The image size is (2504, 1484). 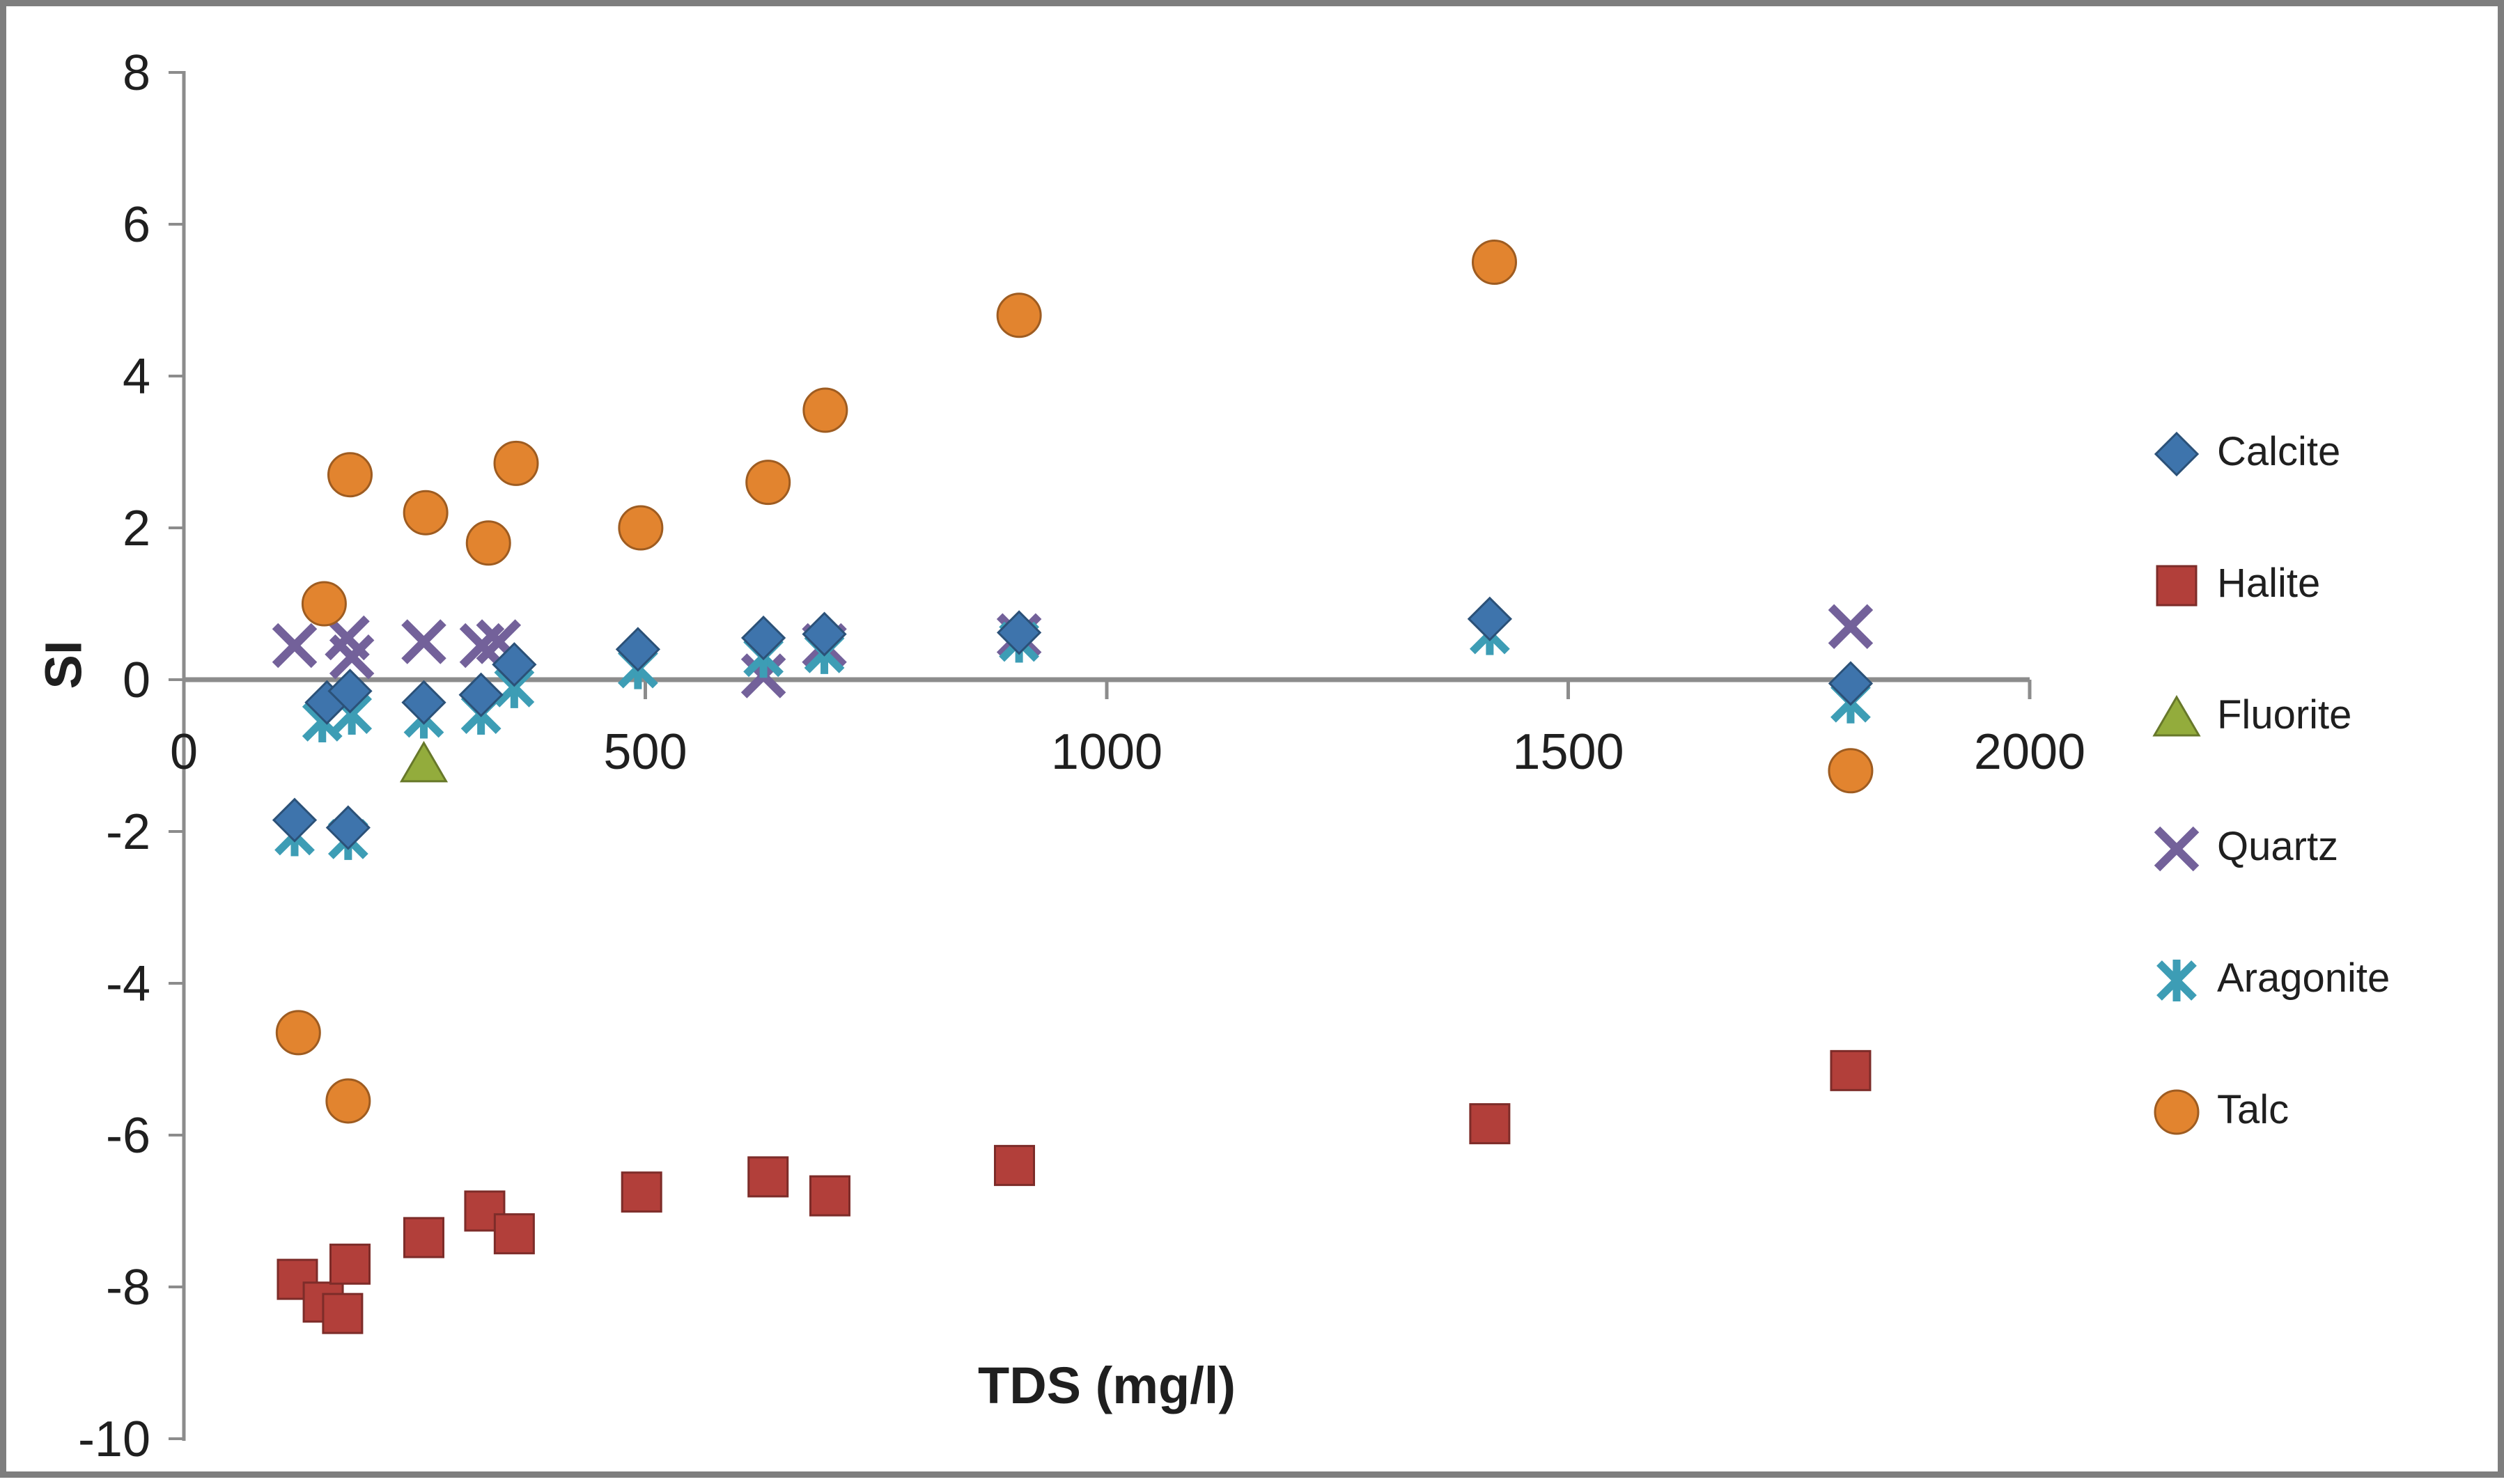 I want to click on series-calcite, so click(x=1073, y=723).